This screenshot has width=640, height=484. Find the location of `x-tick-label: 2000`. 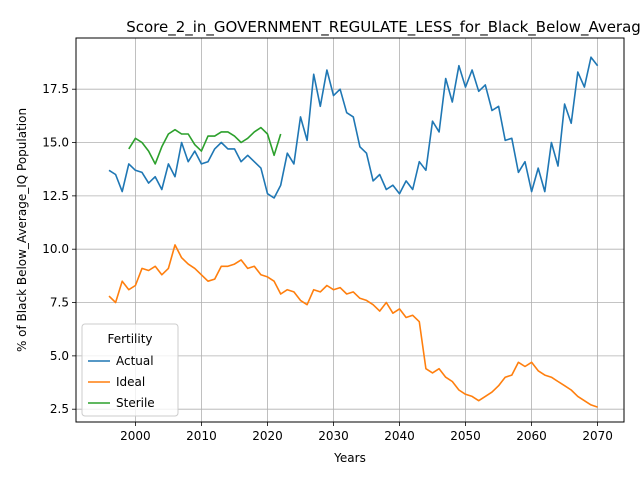

x-tick-label: 2000 is located at coordinates (135, 436).